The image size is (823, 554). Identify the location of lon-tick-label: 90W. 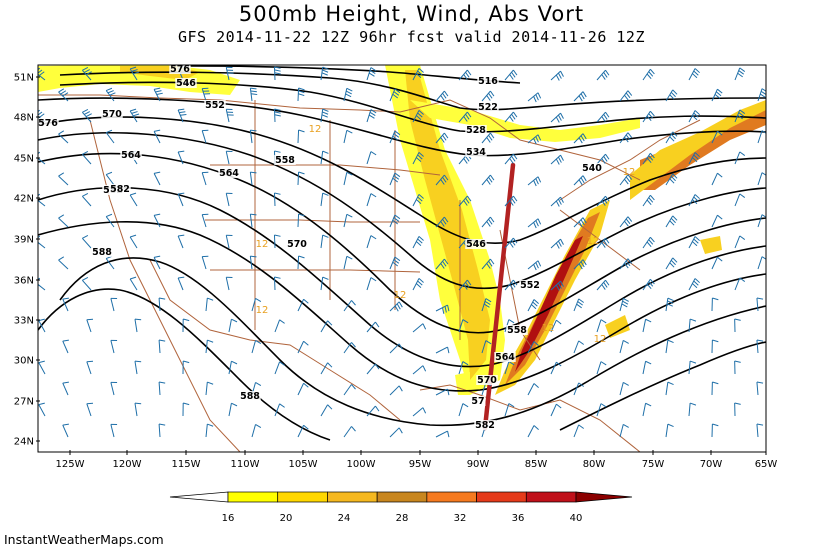
(478, 464).